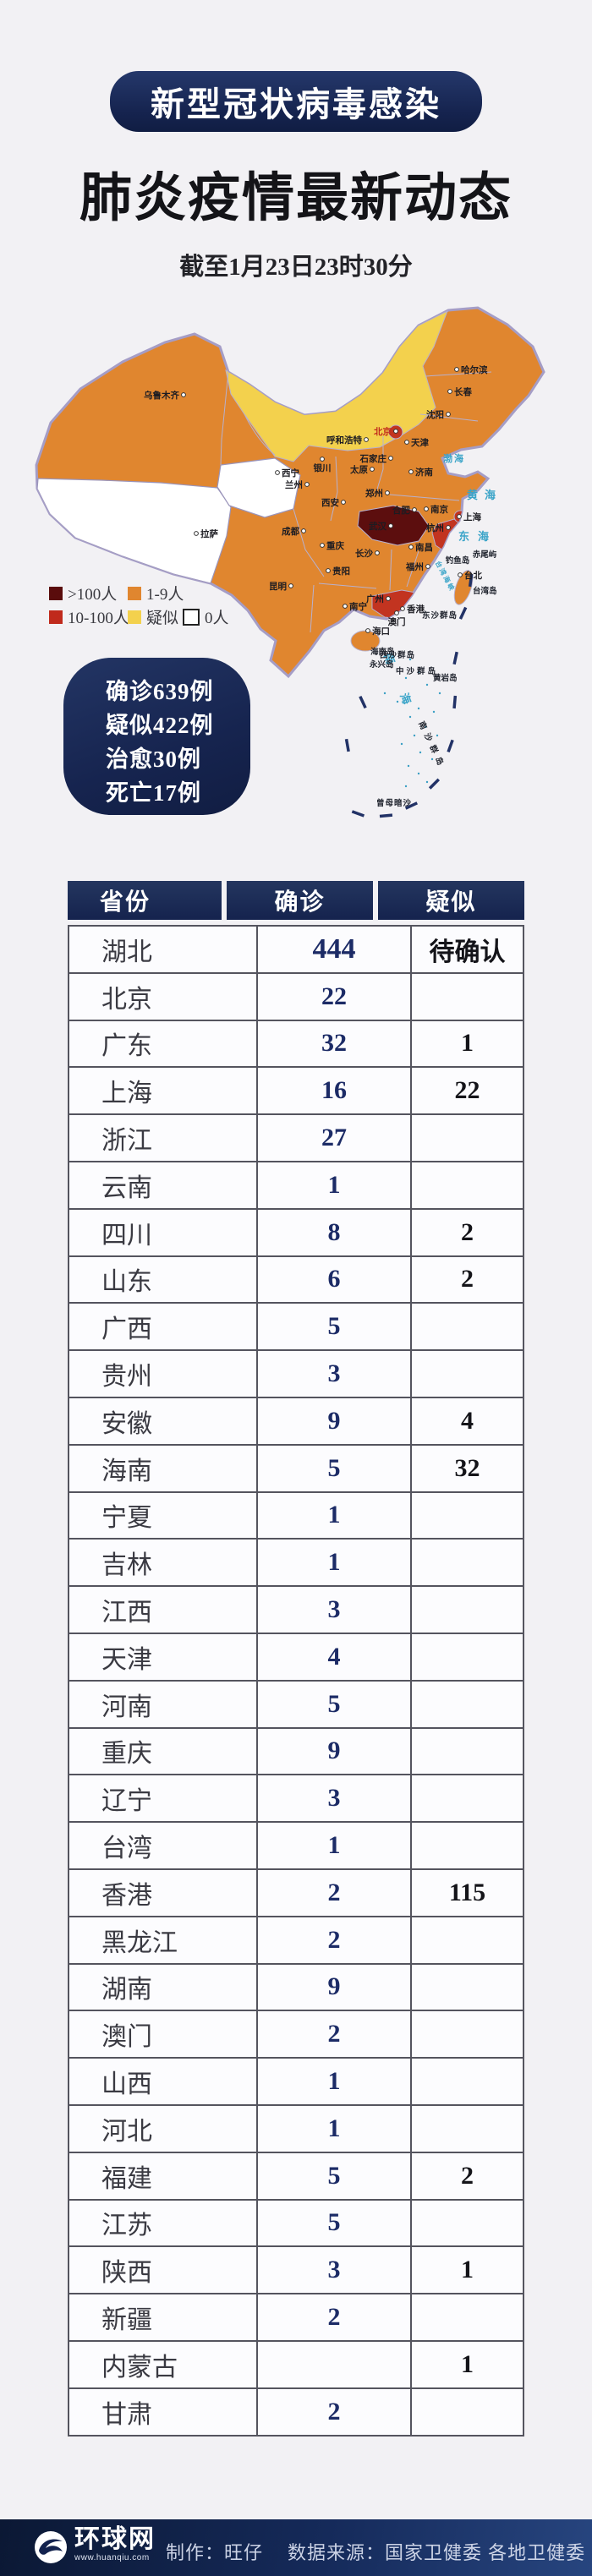 The width and height of the screenshot is (592, 2576). Describe the element at coordinates (381, 631) in the screenshot. I see `city-label: 海口` at that location.